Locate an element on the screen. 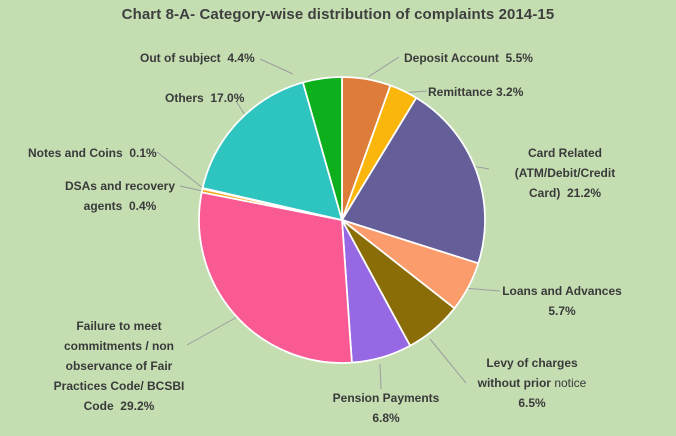 Image resolution: width=676 pixels, height=436 pixels. label-out-of-subject: Out of subject 4.4% is located at coordinates (197, 58).